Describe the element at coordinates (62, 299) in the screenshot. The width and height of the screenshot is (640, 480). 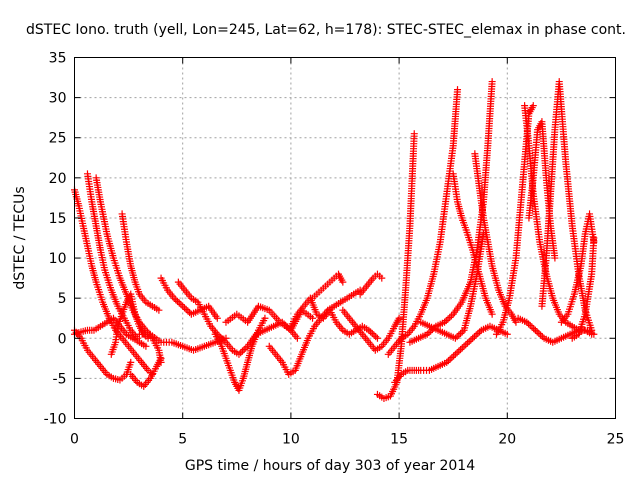
I see `y-tick-label: 5` at that location.